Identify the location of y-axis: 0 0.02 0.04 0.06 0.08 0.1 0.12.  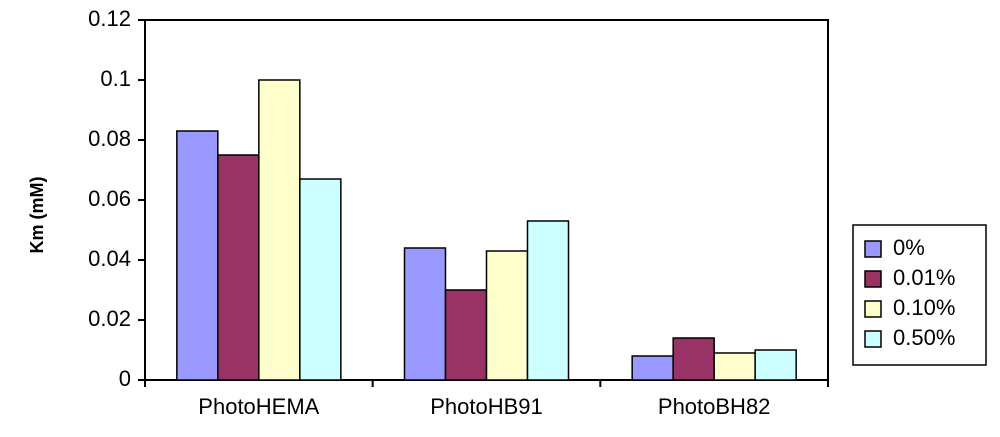
(116, 198).